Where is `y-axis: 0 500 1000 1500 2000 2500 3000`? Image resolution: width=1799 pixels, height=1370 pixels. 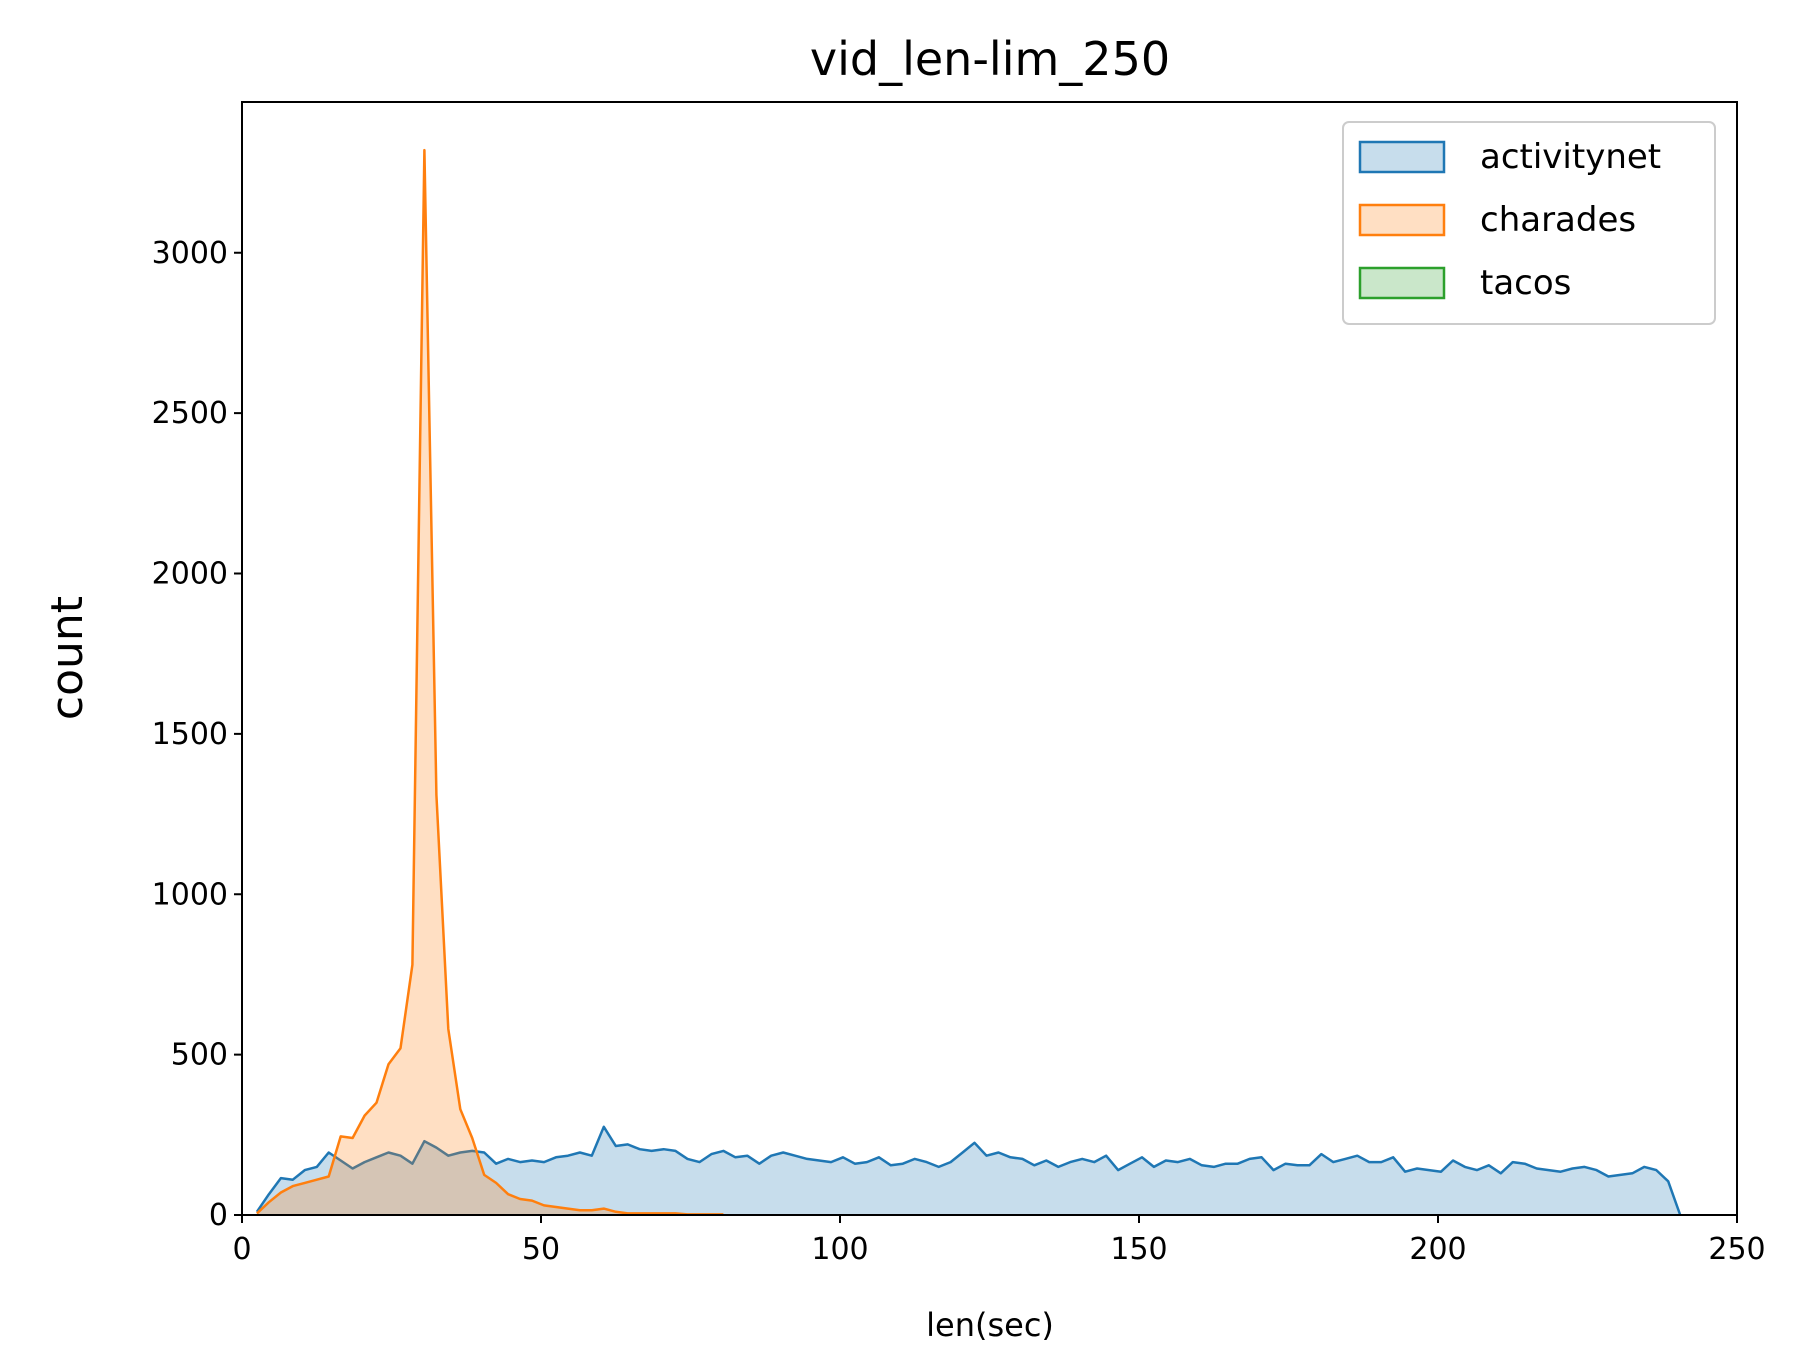
y-axis: 0 500 1000 1500 2000 2500 3000 is located at coordinates (197, 734).